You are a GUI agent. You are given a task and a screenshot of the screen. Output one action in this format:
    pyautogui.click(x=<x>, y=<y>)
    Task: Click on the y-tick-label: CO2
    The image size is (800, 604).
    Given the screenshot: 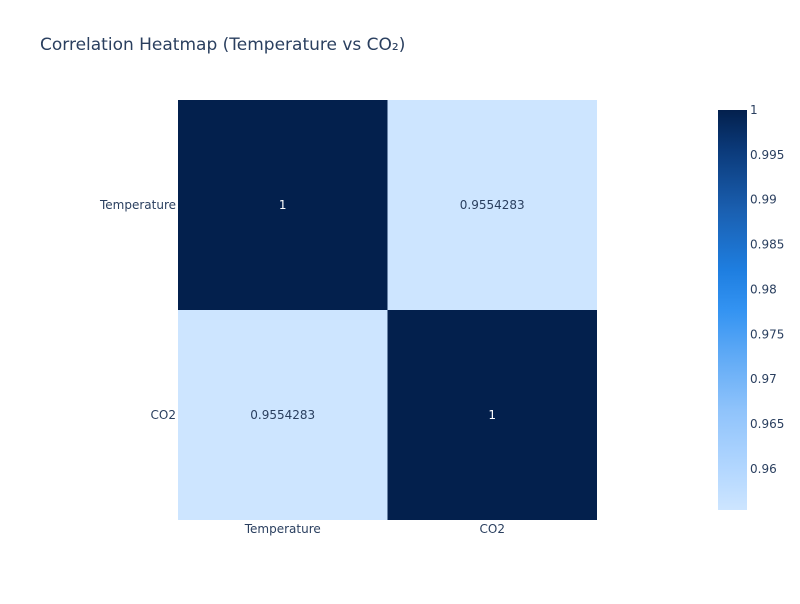 What is the action you would take?
    pyautogui.click(x=163, y=415)
    